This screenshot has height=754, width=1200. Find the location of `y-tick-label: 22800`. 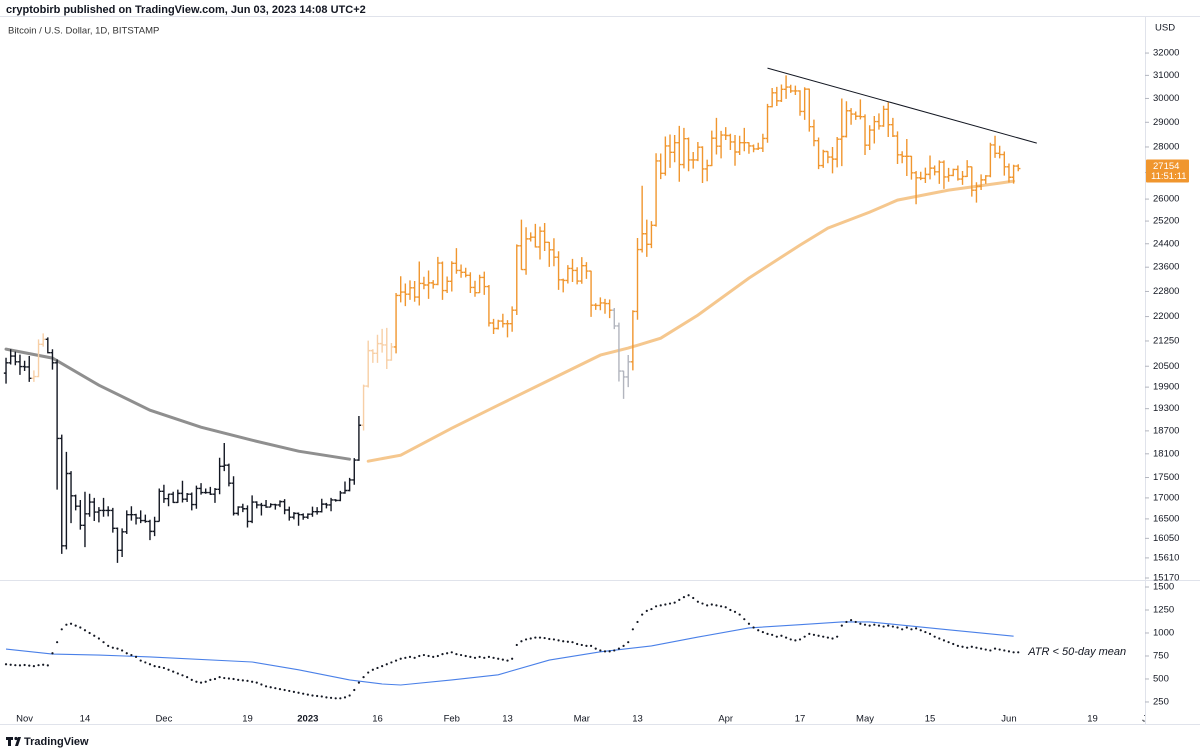

y-tick-label: 22800 is located at coordinates (1166, 291).